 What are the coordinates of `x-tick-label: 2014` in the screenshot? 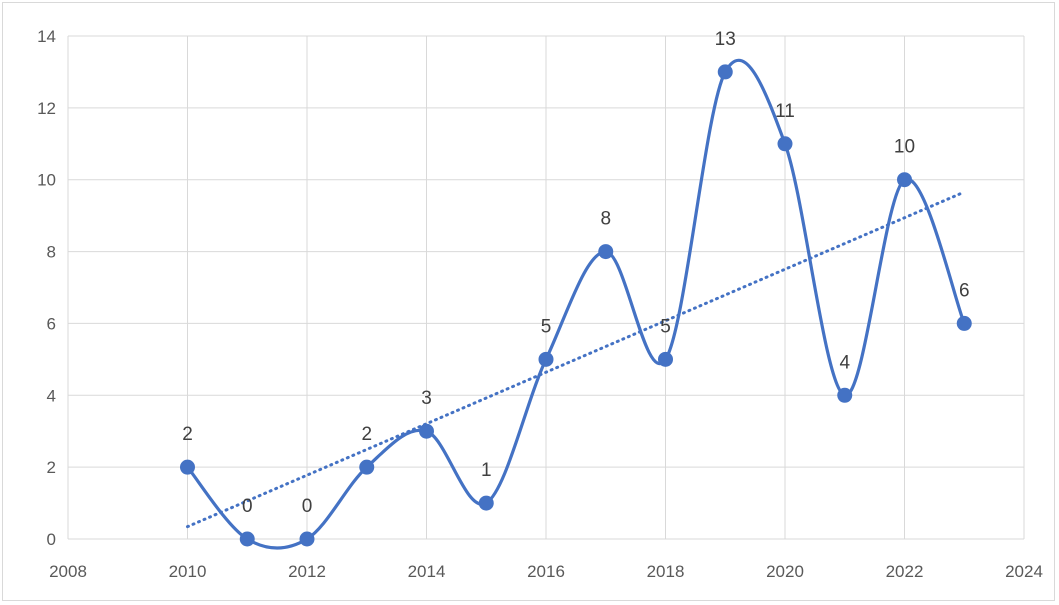 It's located at (427, 571).